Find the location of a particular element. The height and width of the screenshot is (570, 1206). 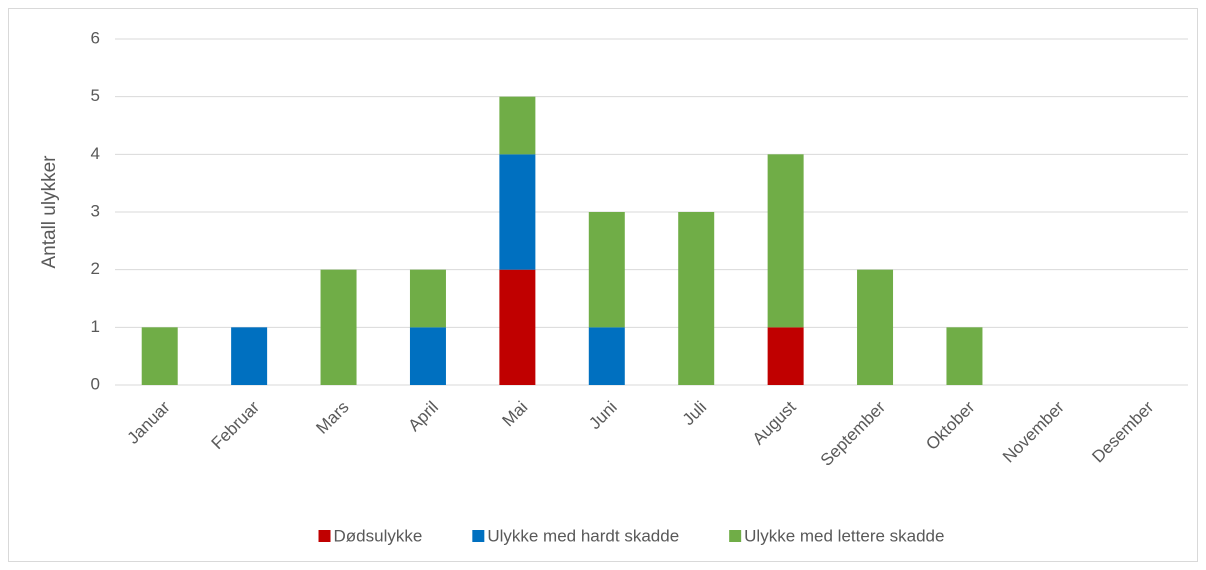

legend-label: Dødsulykke is located at coordinates (378, 535).